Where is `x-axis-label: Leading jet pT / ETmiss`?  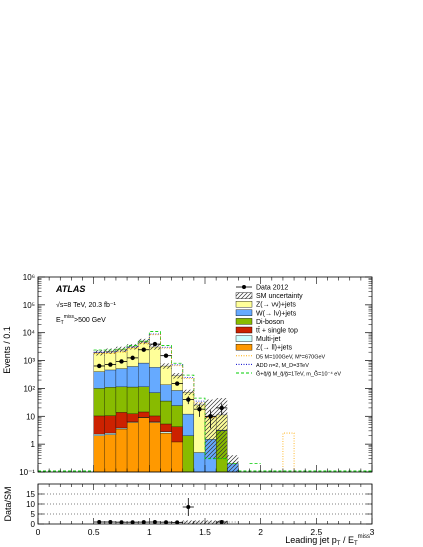
x-axis-label: Leading jet pT / ETmiss is located at coordinates (327, 540).